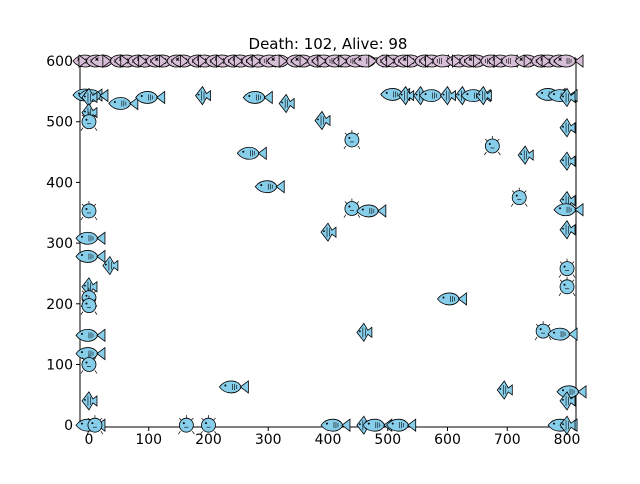 This screenshot has height=484, width=640. I want to click on chart-title: Death: 102, Alive: 98, so click(328, 44).